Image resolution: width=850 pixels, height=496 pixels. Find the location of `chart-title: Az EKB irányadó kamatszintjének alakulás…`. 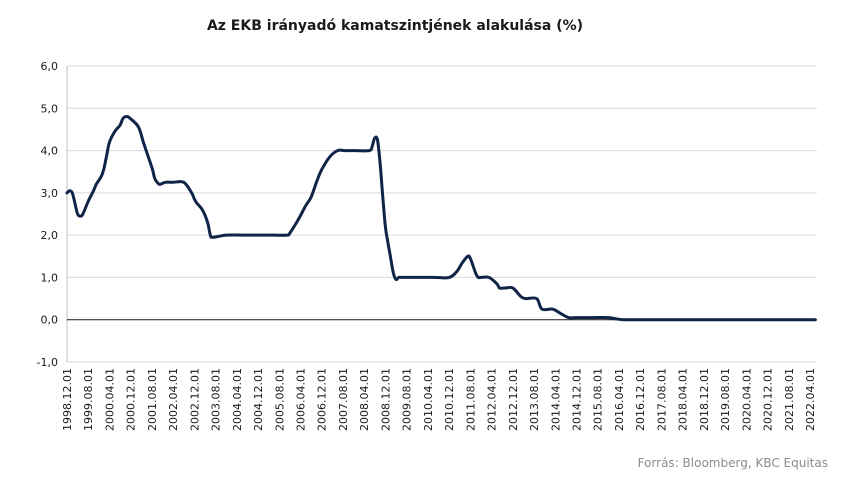

chart-title: Az EKB irányadó kamatszintjének alakulás… is located at coordinates (395, 26).